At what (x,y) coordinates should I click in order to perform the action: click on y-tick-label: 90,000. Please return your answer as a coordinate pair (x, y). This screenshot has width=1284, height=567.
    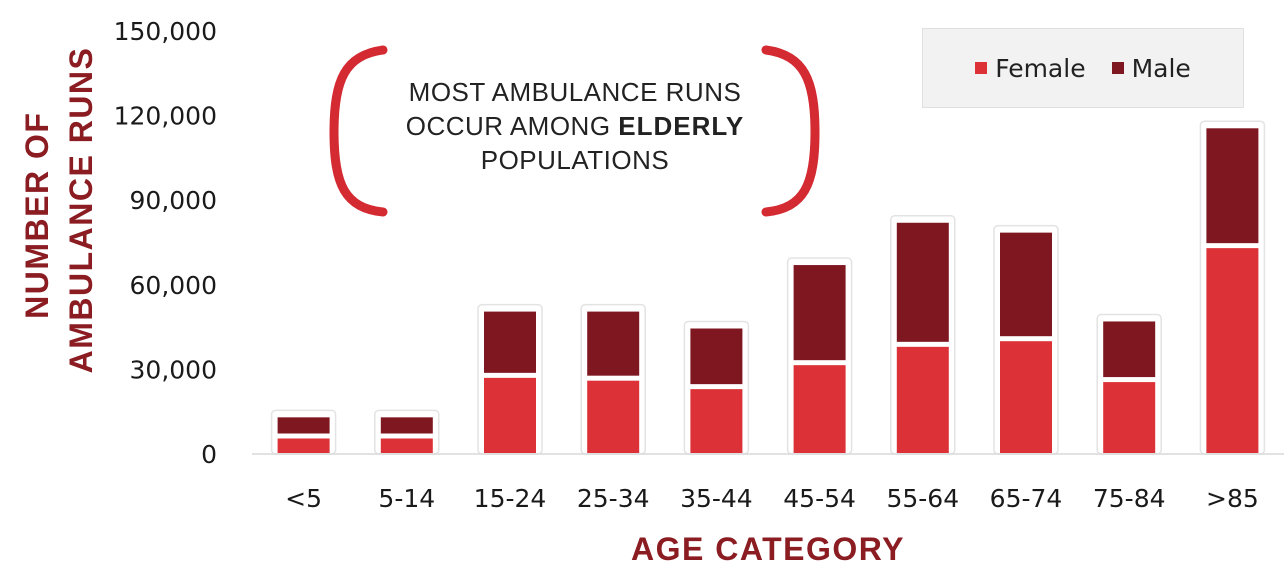
    Looking at the image, I should click on (173, 200).